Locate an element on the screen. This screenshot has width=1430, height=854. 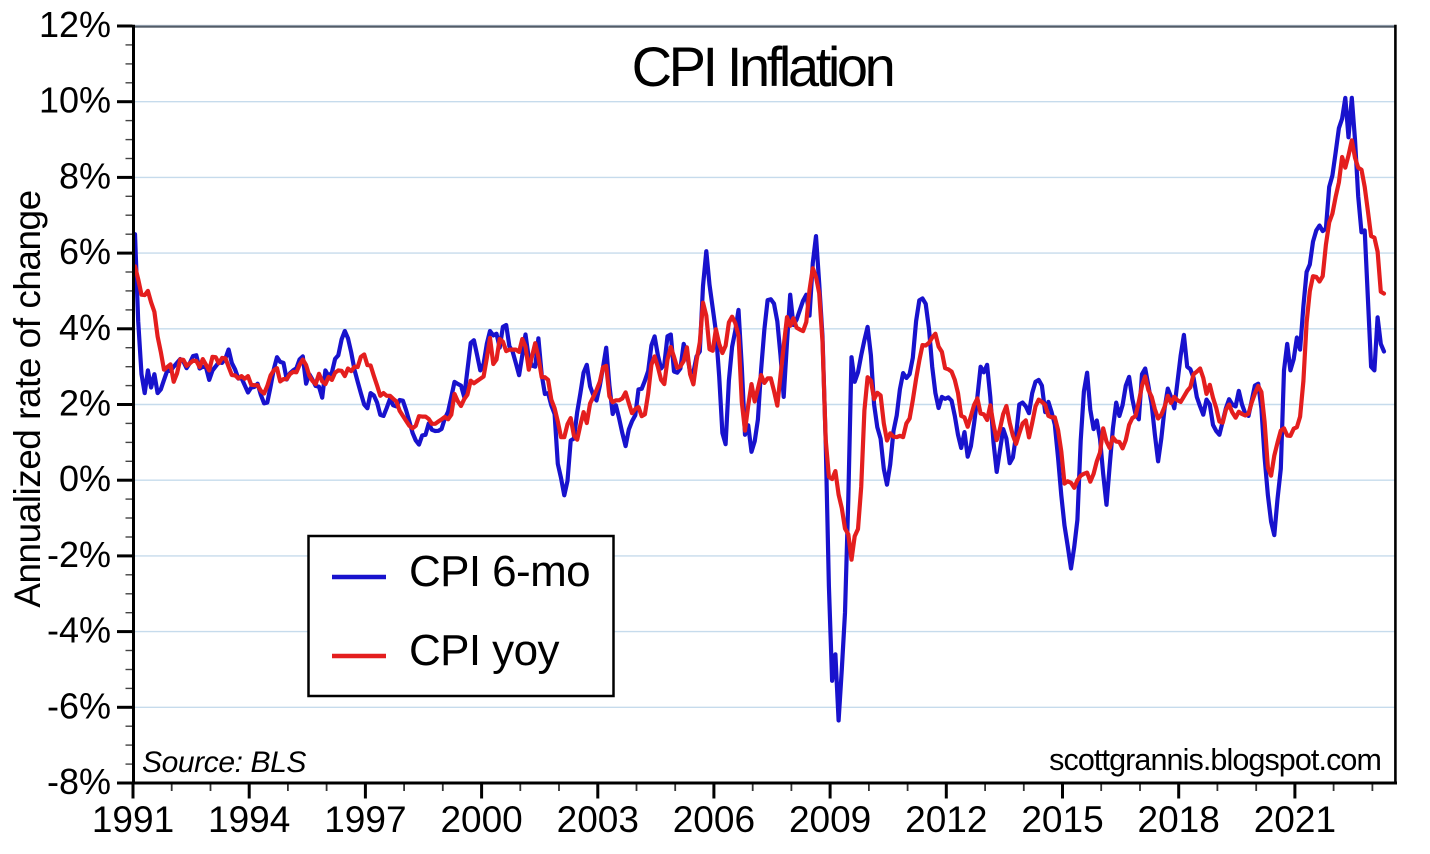
svg-text: 6% is located at coordinates (85, 251).